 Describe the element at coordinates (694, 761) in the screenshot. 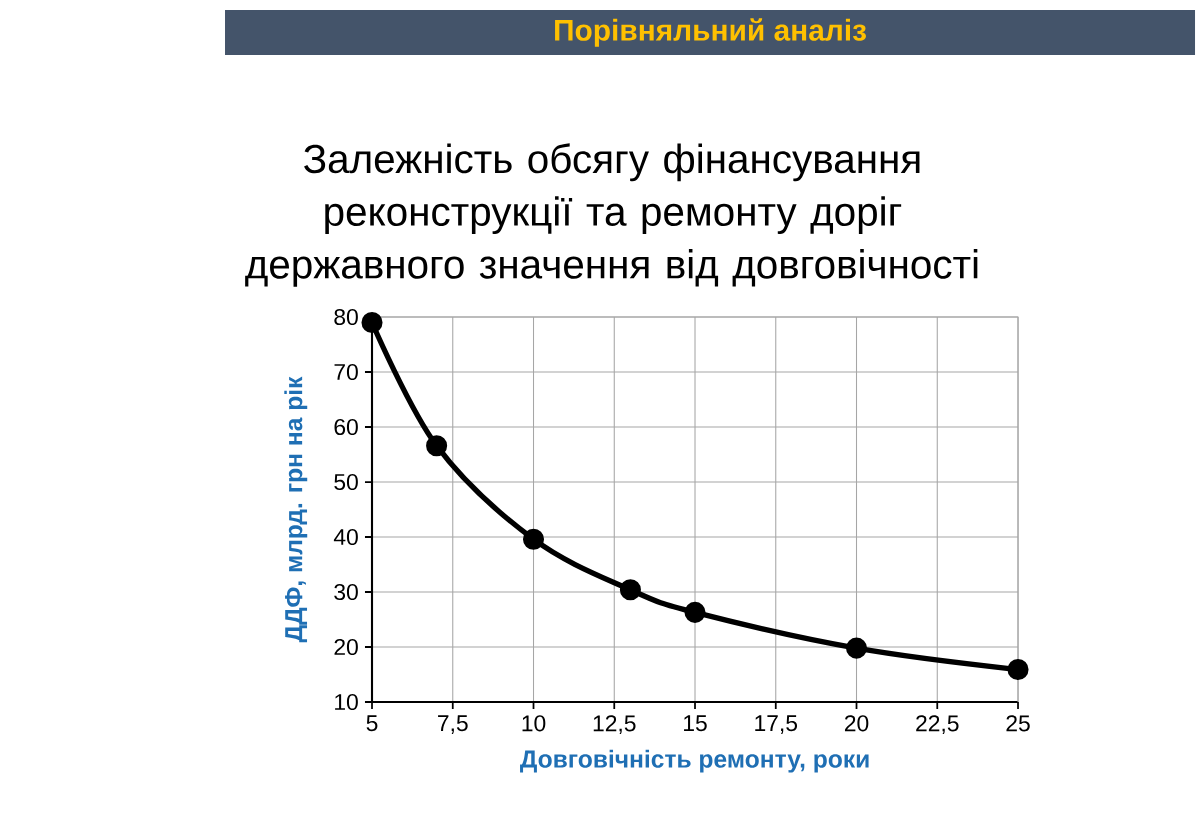

I see `x-axis-title: Довговічність ремонту, роки` at that location.